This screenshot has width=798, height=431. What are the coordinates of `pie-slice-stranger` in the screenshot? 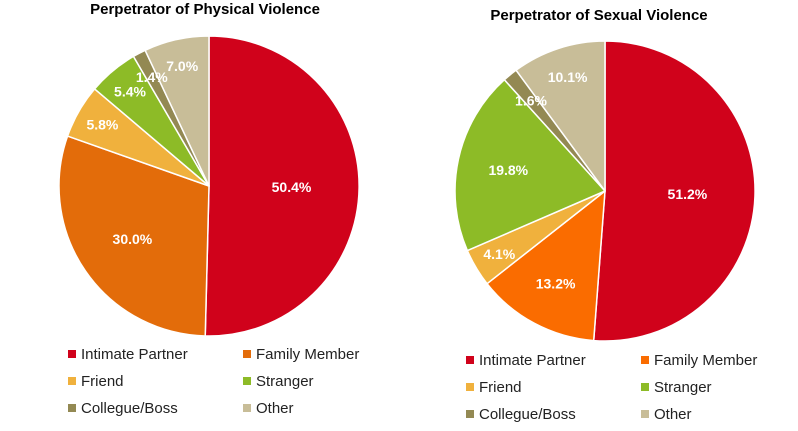 It's located at (530, 165).